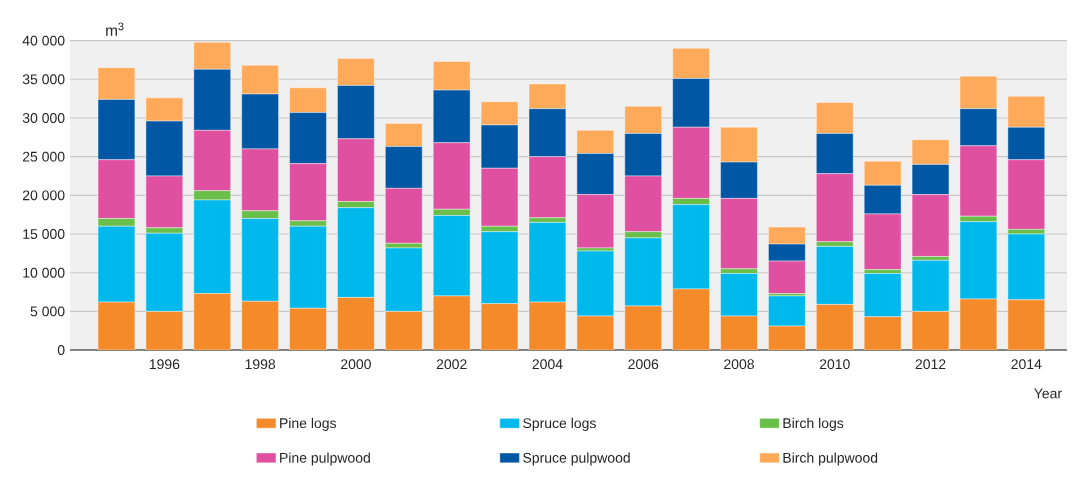  I want to click on x-tick-label: 2008, so click(739, 363).